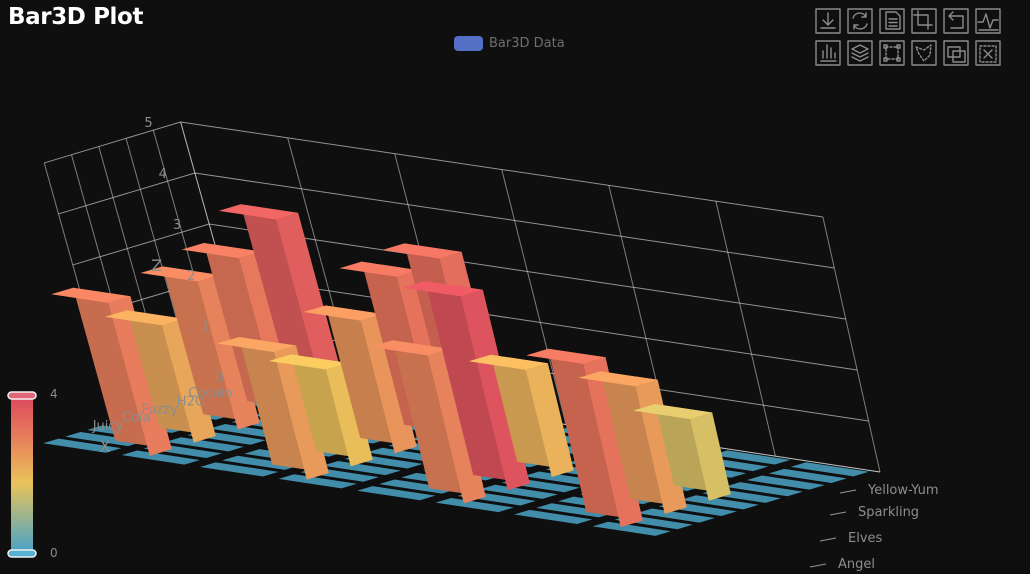 The width and height of the screenshot is (1030, 574). I want to click on x-tick-label: Fuzzy, so click(159, 409).